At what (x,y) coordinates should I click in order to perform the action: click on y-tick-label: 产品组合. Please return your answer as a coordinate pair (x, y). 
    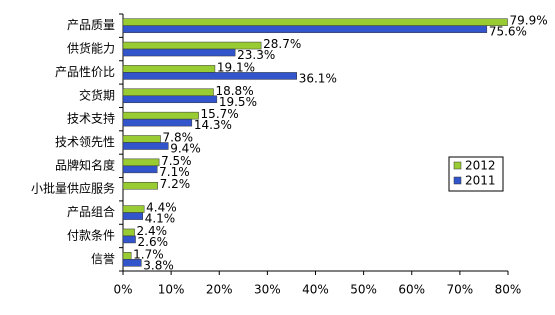
    Looking at the image, I should click on (91, 211).